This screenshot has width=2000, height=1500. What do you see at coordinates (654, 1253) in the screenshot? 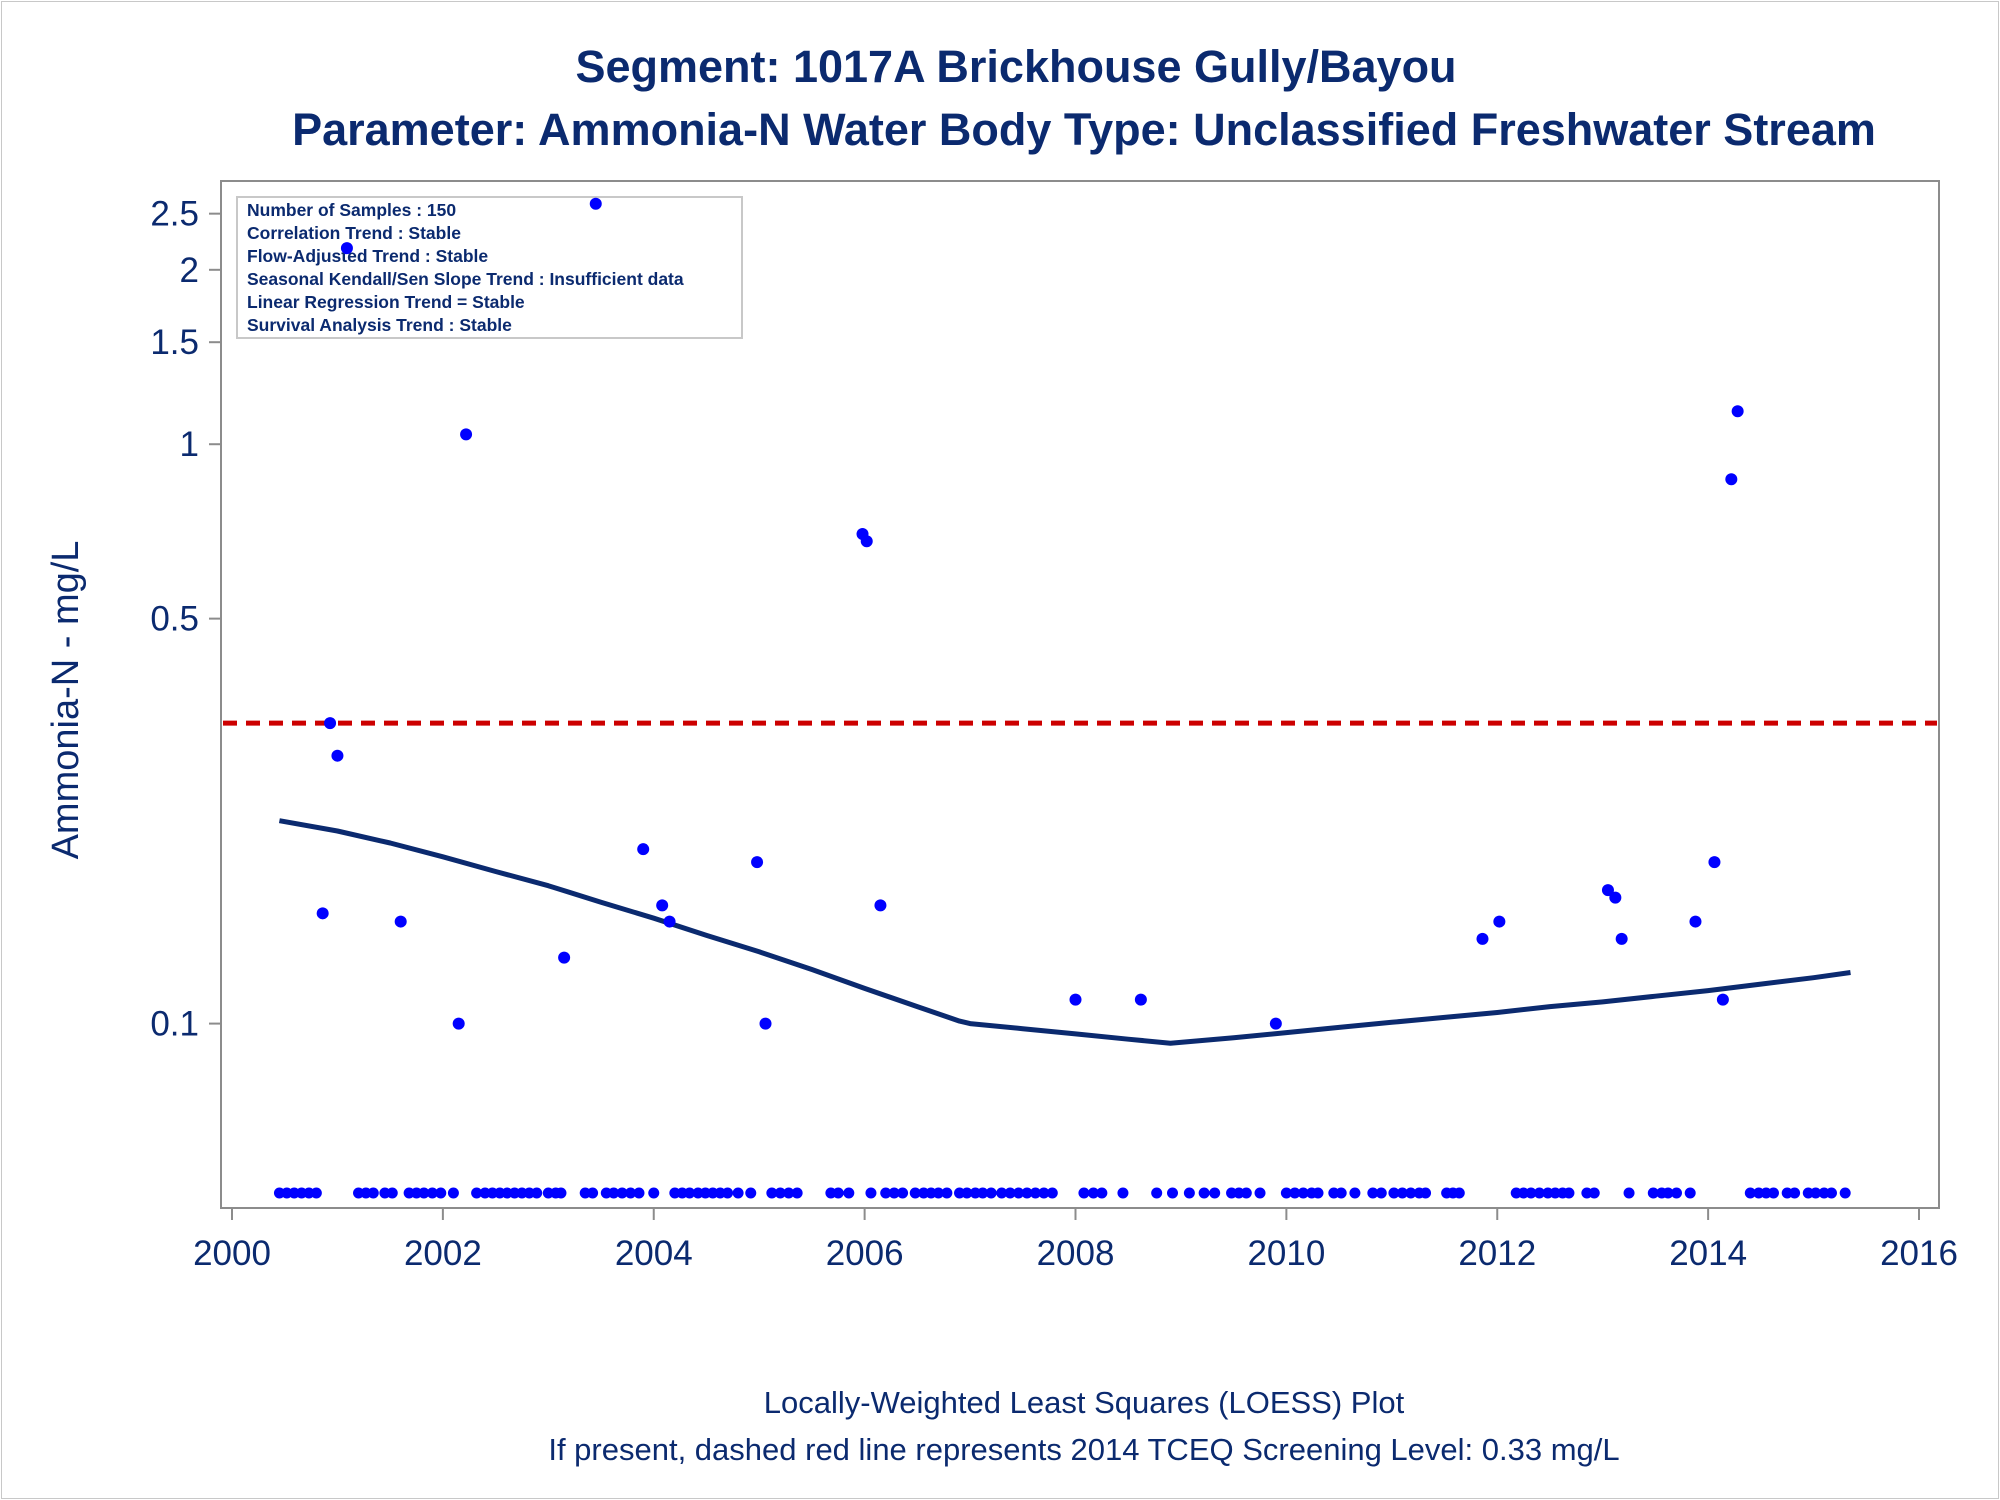
I see `x-tick-label: 2004` at bounding box center [654, 1253].